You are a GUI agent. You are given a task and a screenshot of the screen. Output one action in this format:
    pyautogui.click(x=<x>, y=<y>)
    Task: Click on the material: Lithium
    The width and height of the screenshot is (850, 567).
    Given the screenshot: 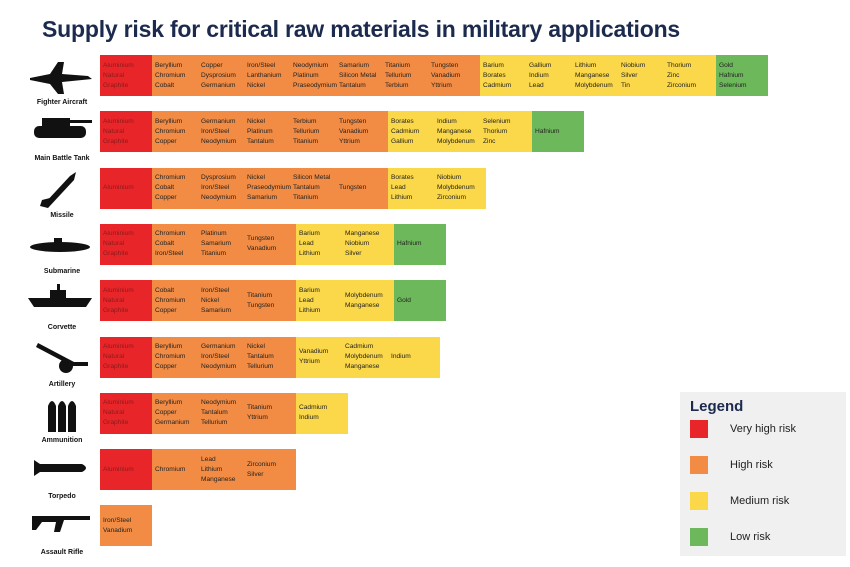 What is the action you would take?
    pyautogui.click(x=310, y=310)
    